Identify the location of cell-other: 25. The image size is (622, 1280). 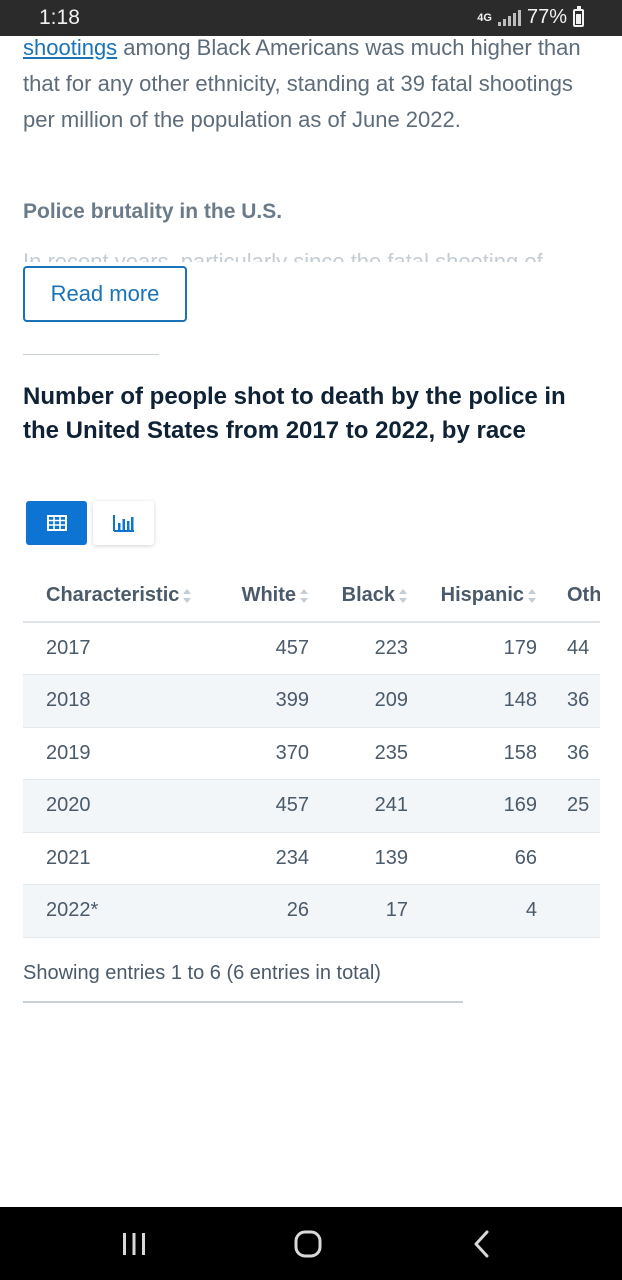
(568, 806).